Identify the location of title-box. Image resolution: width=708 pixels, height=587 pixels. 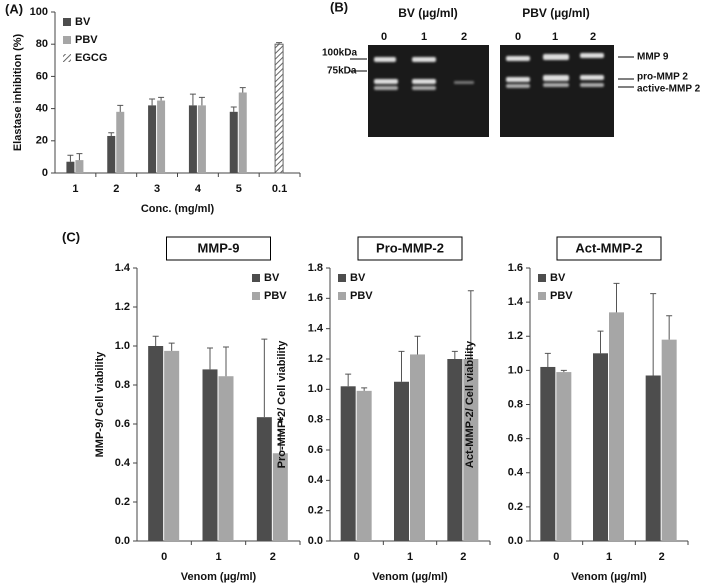
(609, 248).